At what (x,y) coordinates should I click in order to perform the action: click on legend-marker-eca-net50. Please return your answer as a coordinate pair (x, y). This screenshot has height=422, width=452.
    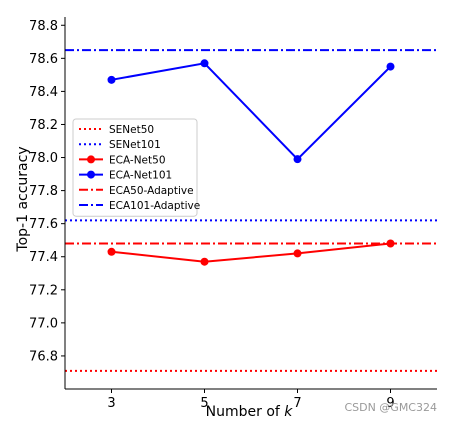
    Looking at the image, I should click on (91, 159).